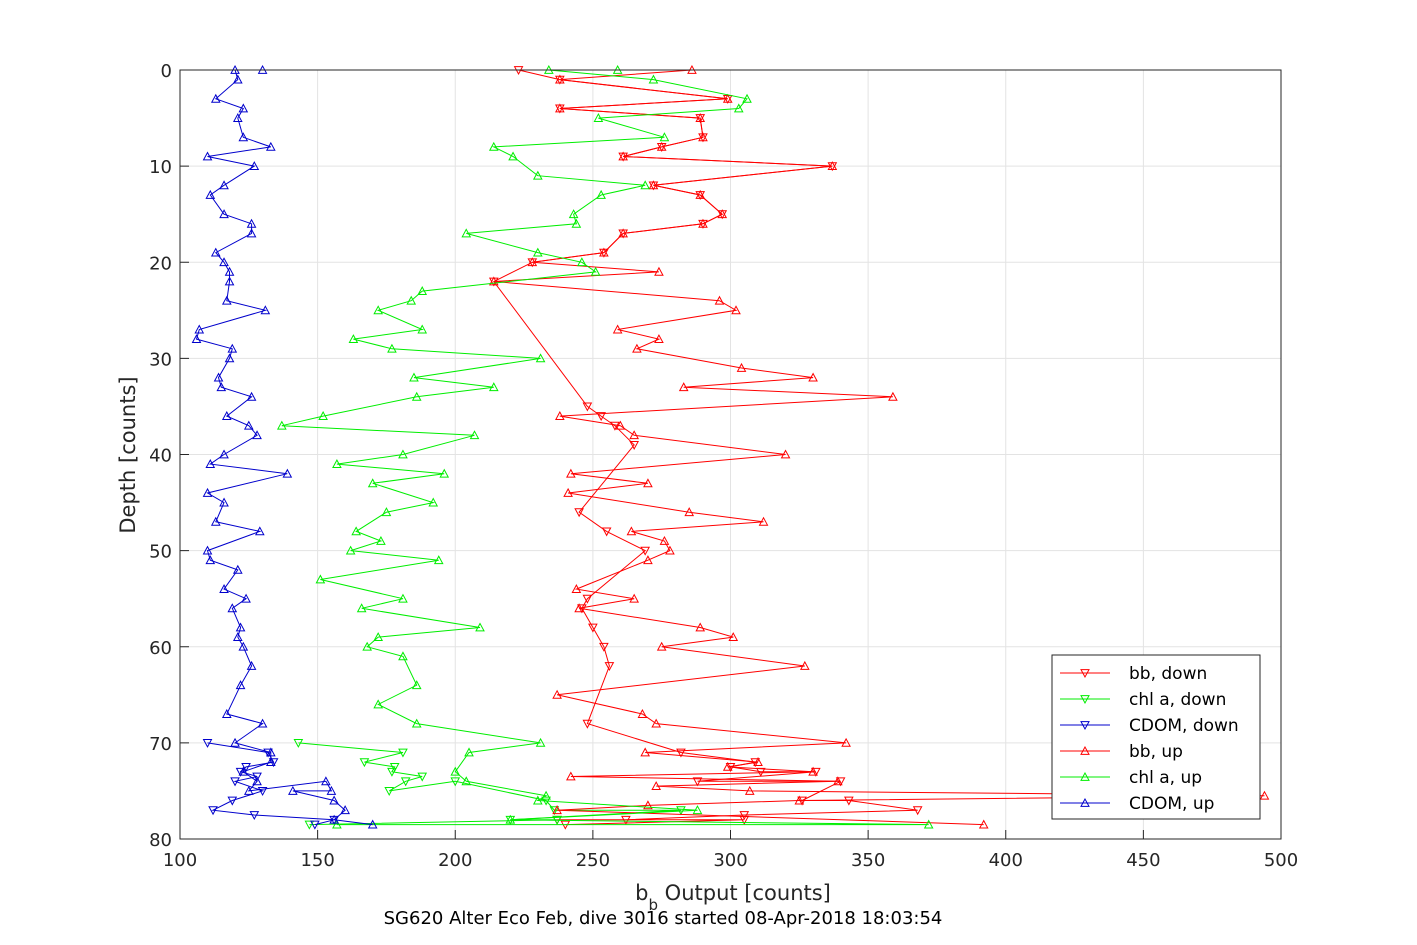 The height and width of the screenshot is (945, 1417). I want to click on y-tick-label: 40, so click(160, 456).